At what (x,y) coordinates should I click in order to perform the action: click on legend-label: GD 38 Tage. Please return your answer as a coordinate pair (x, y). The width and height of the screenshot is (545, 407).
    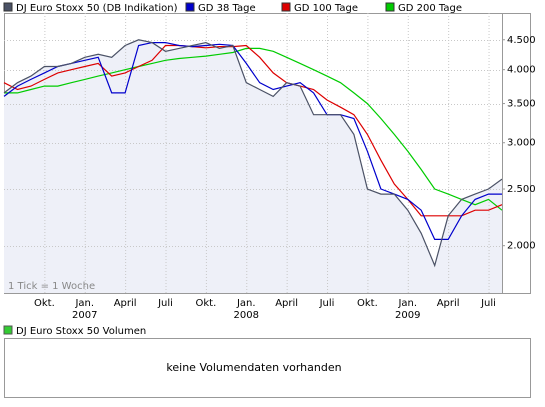
    Looking at the image, I should click on (227, 8).